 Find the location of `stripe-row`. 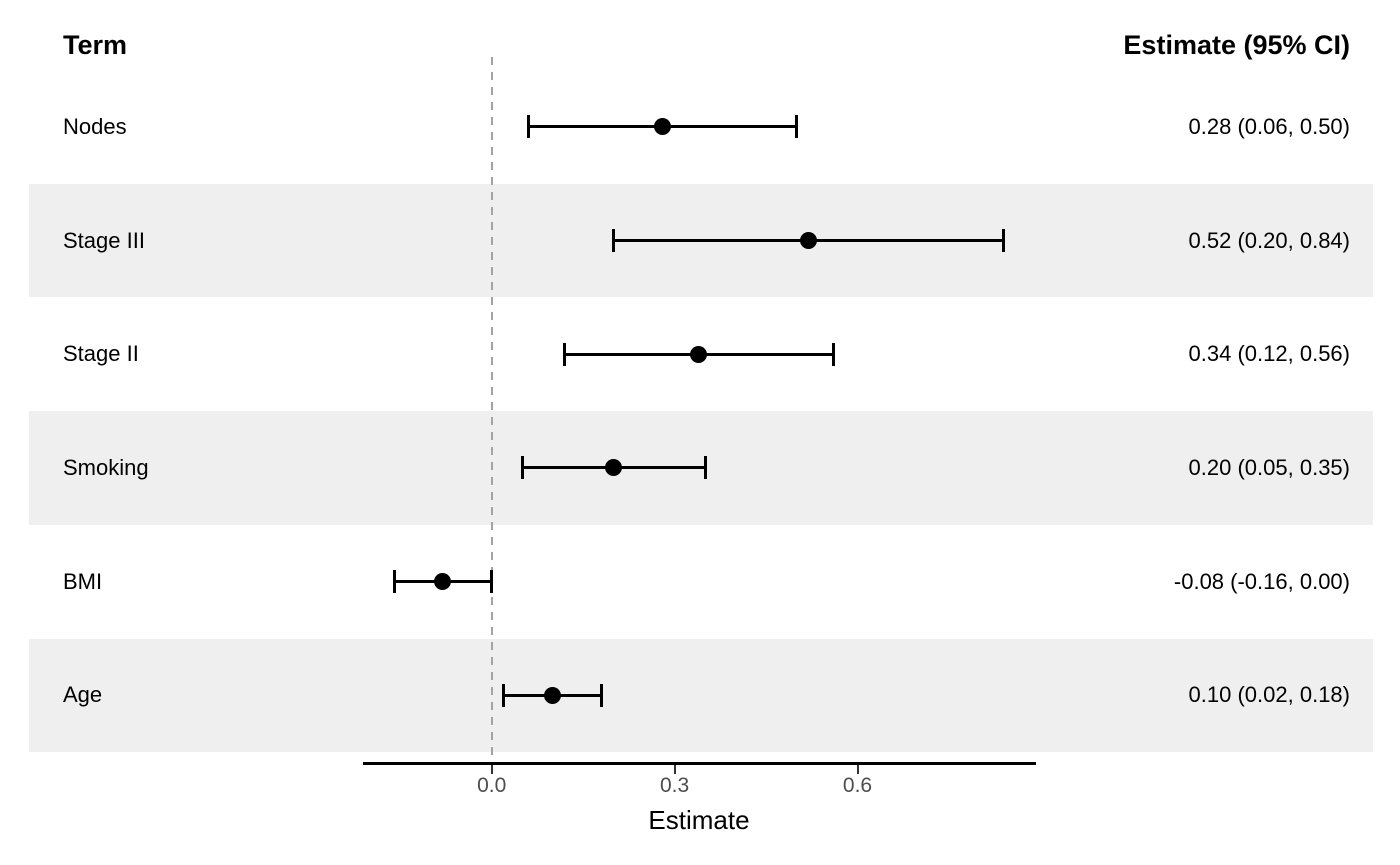

stripe-row is located at coordinates (701, 695).